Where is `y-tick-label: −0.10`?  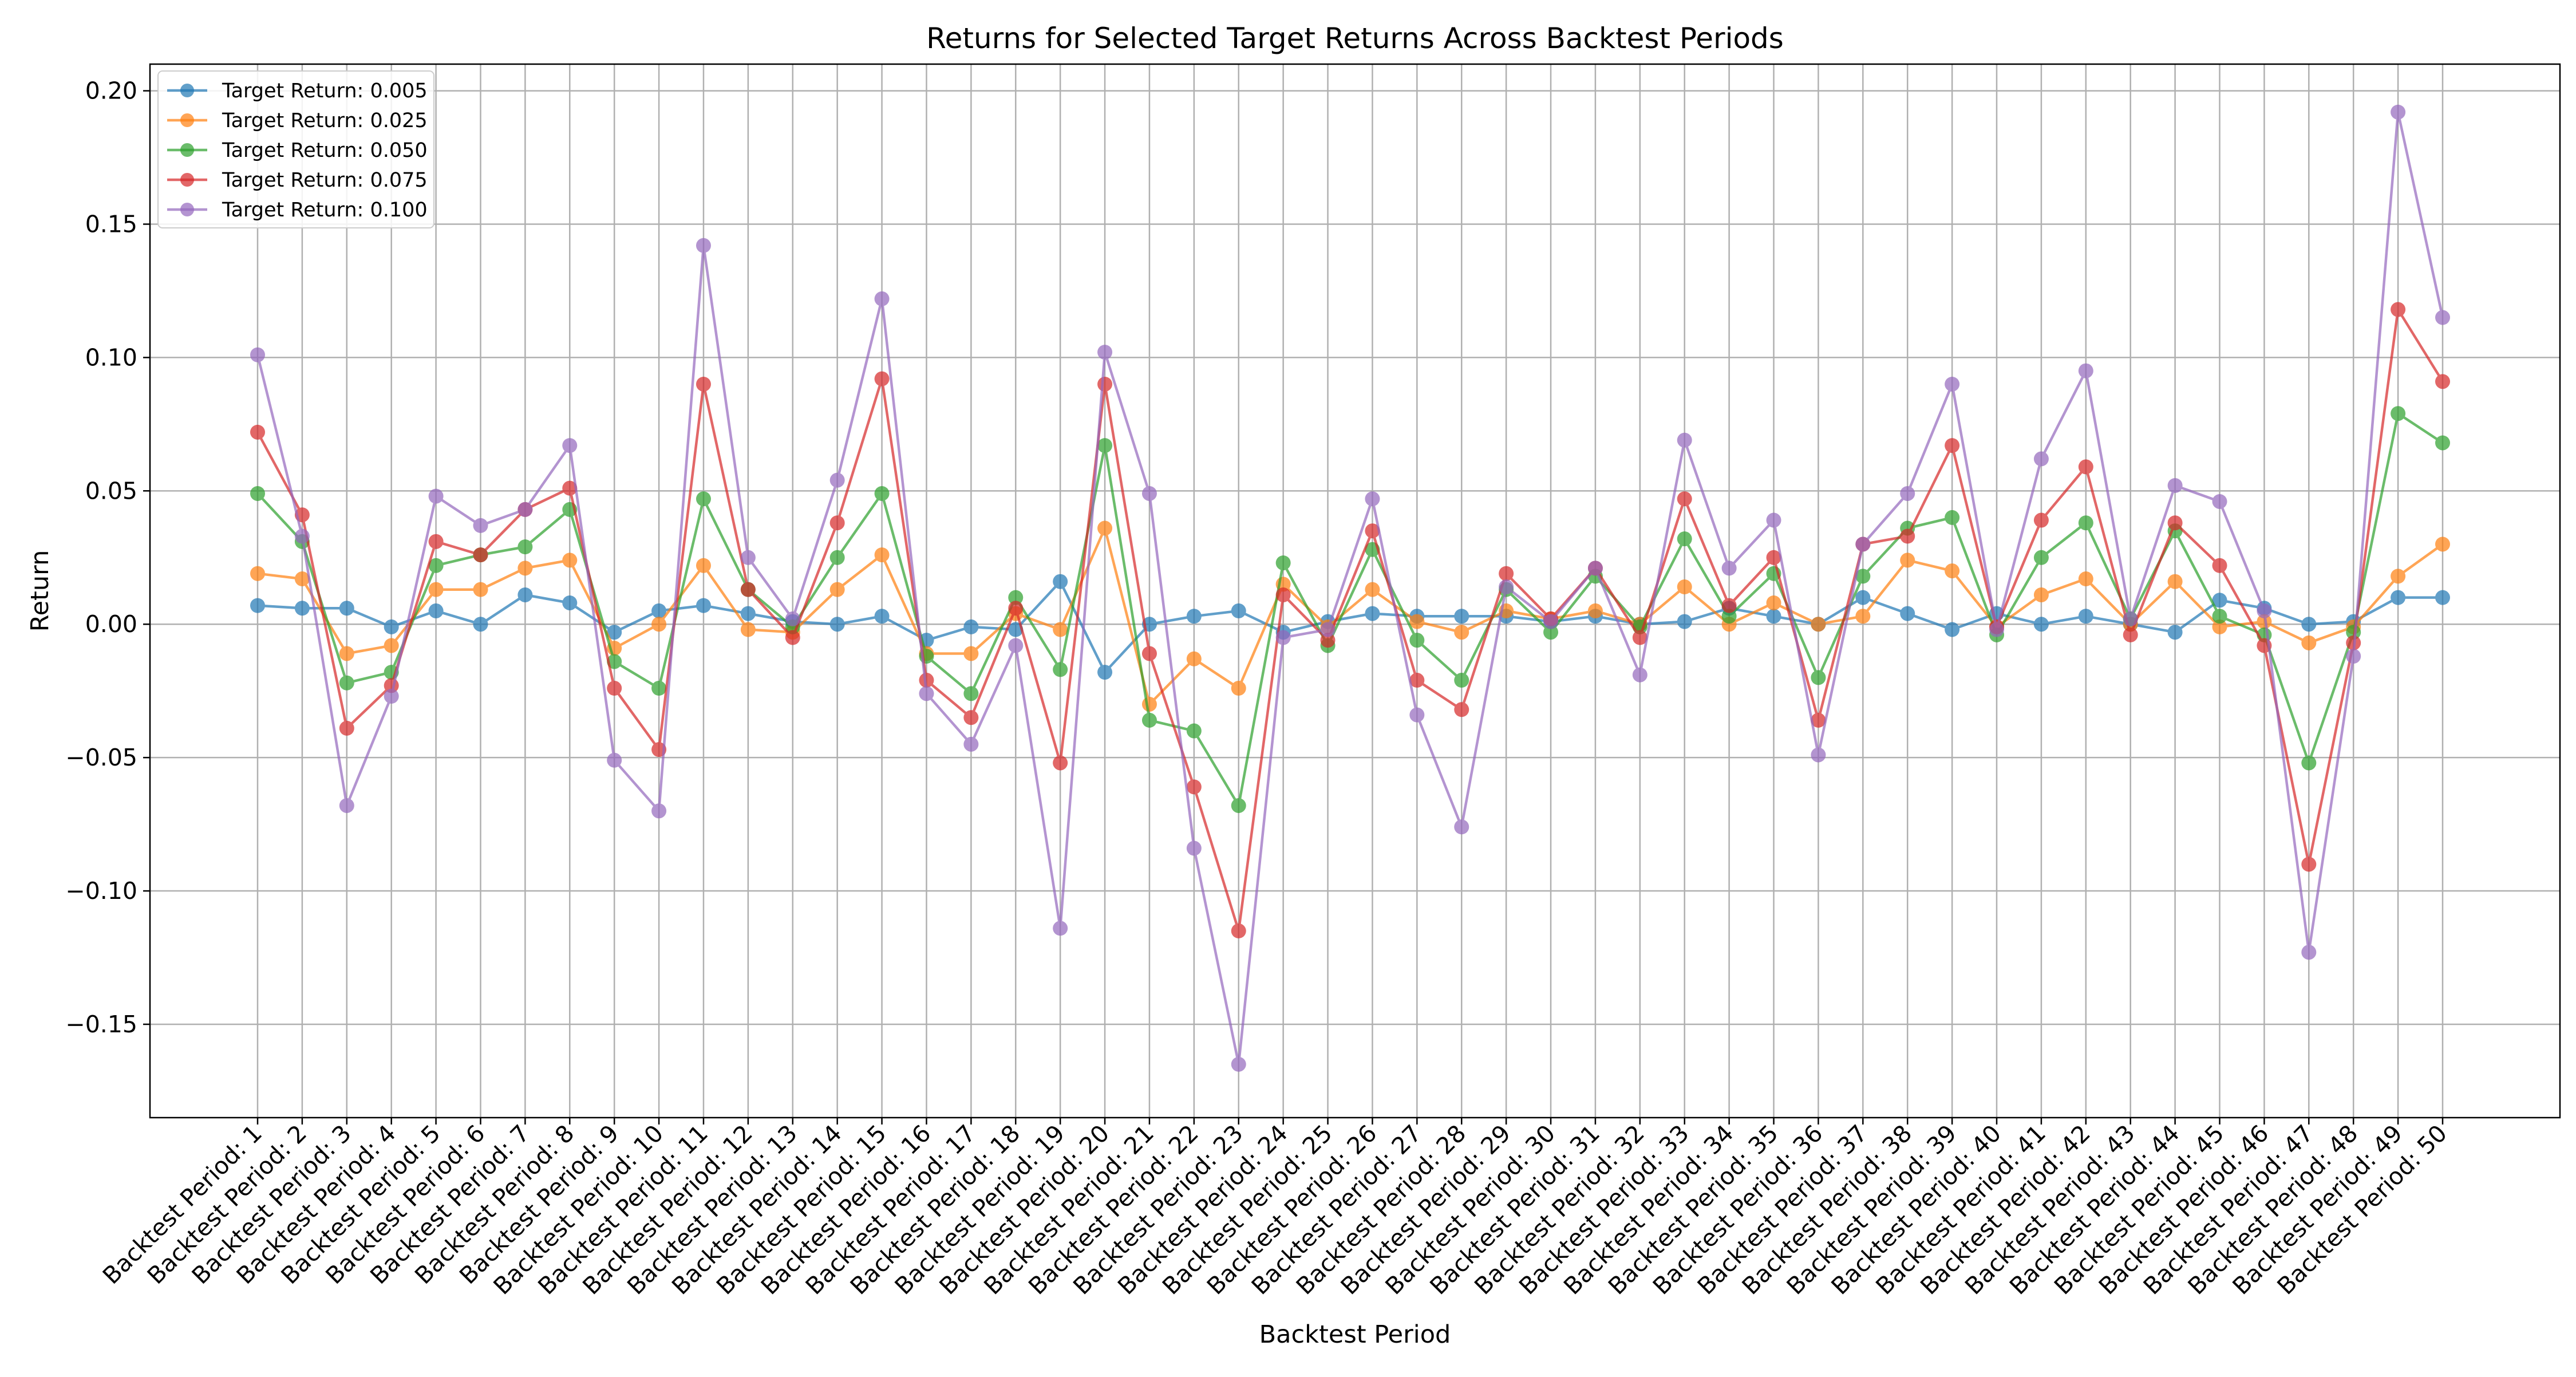
y-tick-label: −0.10 is located at coordinates (101, 891).